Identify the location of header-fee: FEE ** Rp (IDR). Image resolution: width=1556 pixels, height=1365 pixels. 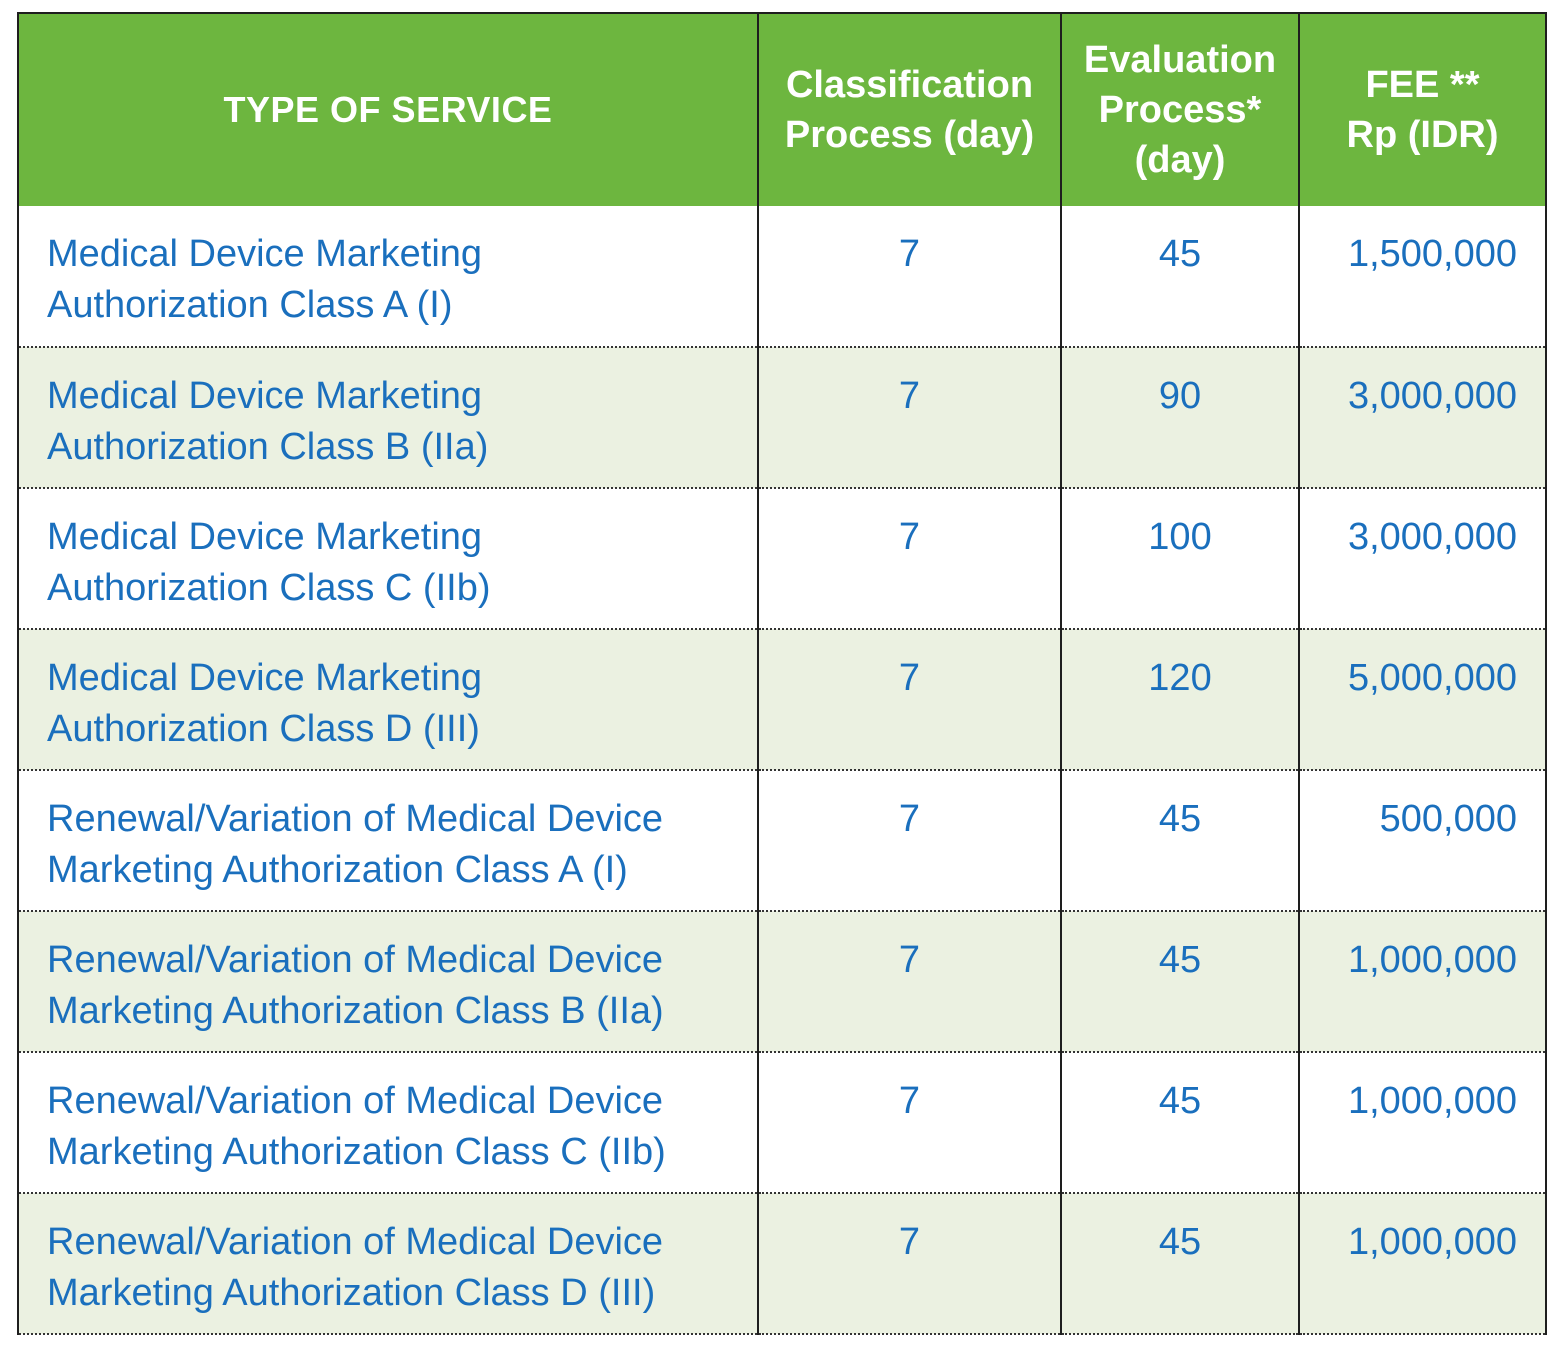
(1422, 109).